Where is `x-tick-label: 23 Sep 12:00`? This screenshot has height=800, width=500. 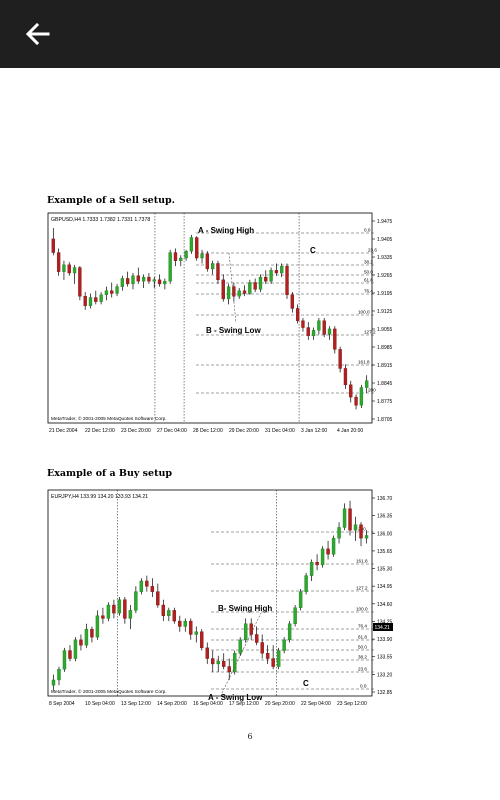 x-tick-label: 23 Sep 12:00 is located at coordinates (352, 704).